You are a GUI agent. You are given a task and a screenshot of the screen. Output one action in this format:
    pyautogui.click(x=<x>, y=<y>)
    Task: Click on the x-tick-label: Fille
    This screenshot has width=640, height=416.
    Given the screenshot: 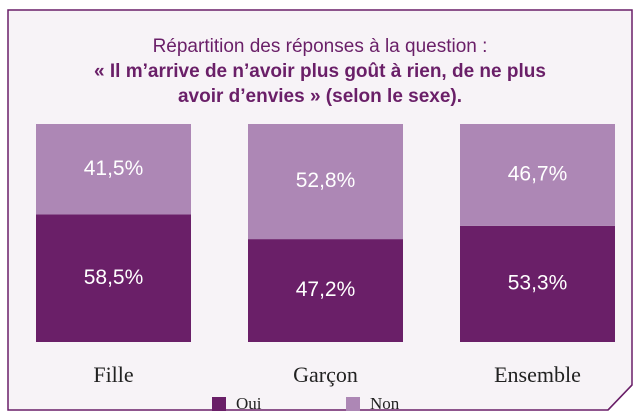 What is the action you would take?
    pyautogui.click(x=113, y=374)
    